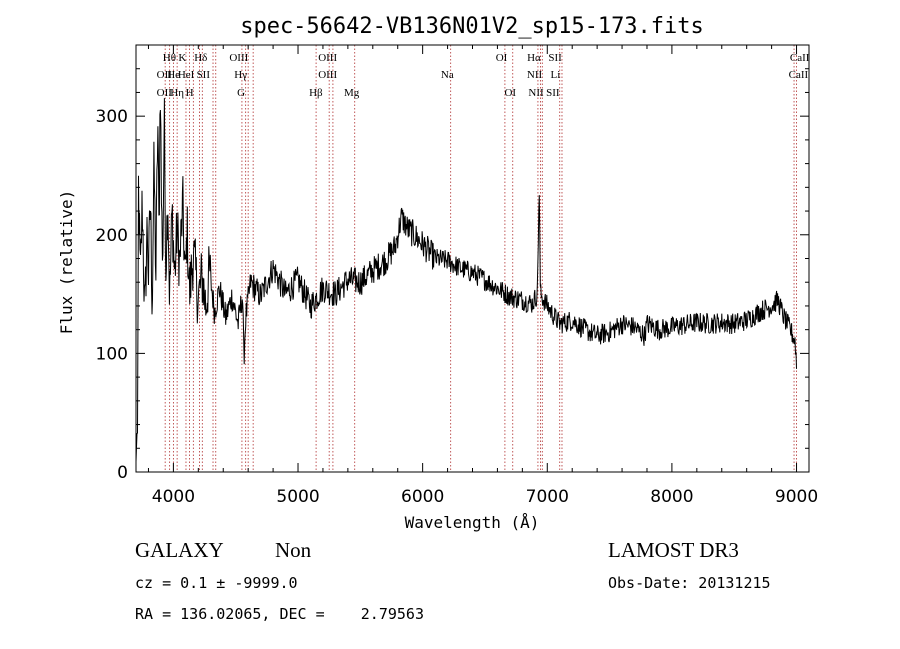 The width and height of the screenshot is (900, 649). I want to click on line-id-label: Hα, so click(534, 58).